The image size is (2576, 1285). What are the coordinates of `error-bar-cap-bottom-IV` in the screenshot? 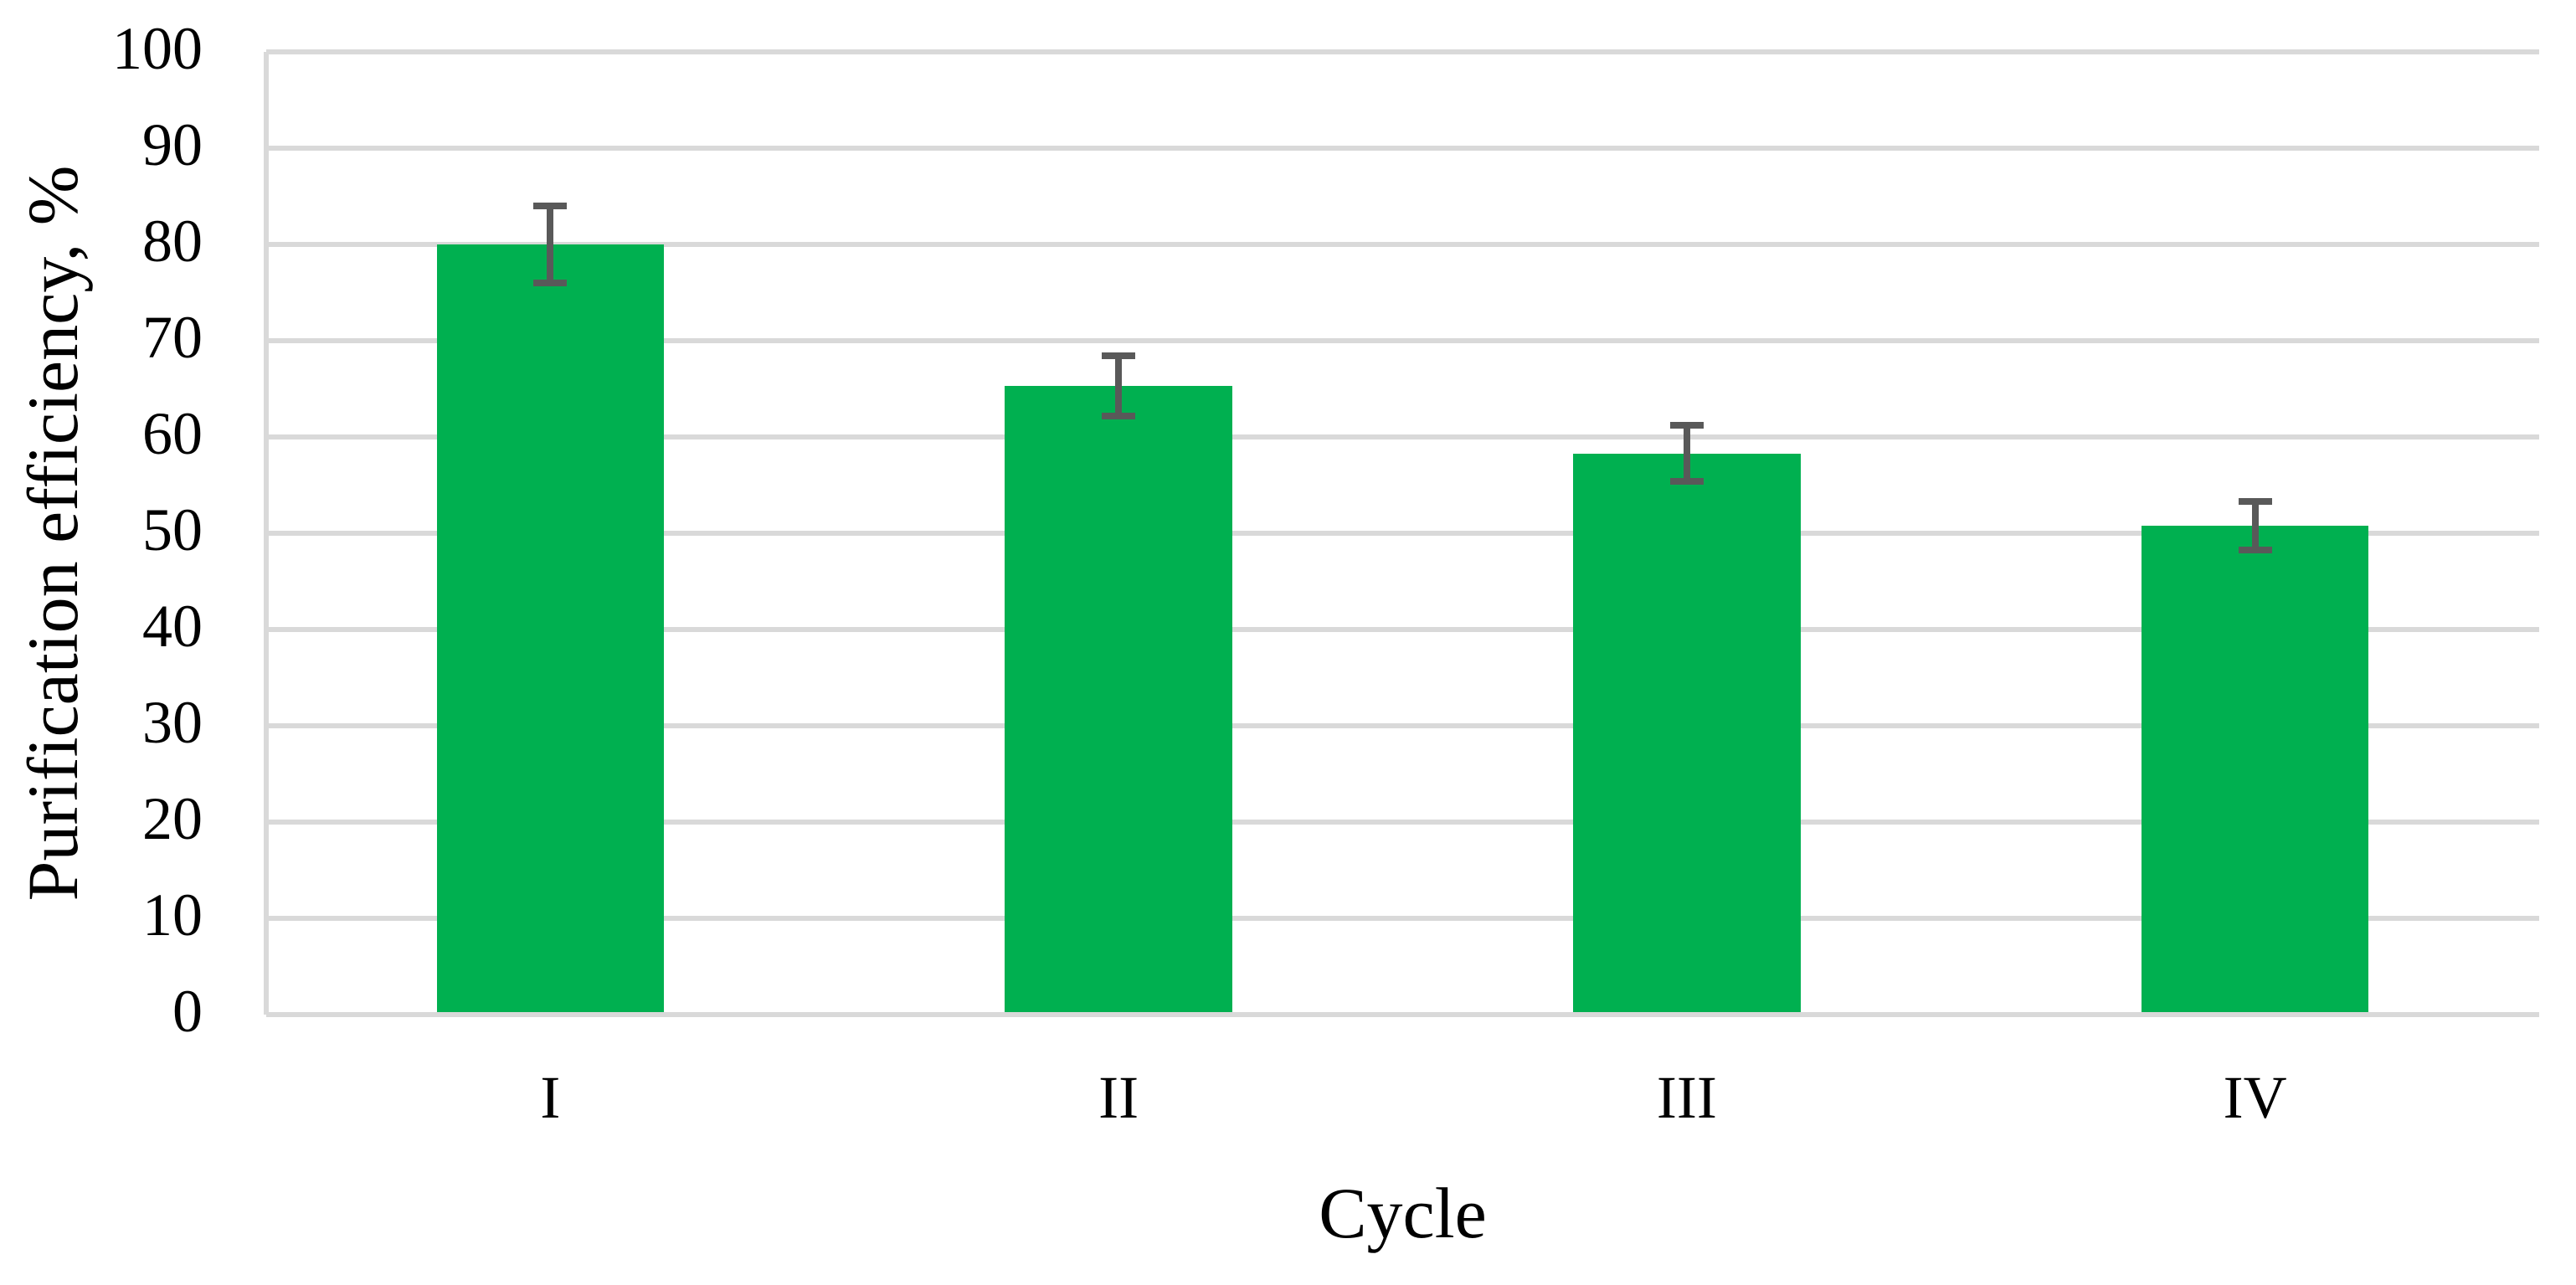 It's located at (2255, 549).